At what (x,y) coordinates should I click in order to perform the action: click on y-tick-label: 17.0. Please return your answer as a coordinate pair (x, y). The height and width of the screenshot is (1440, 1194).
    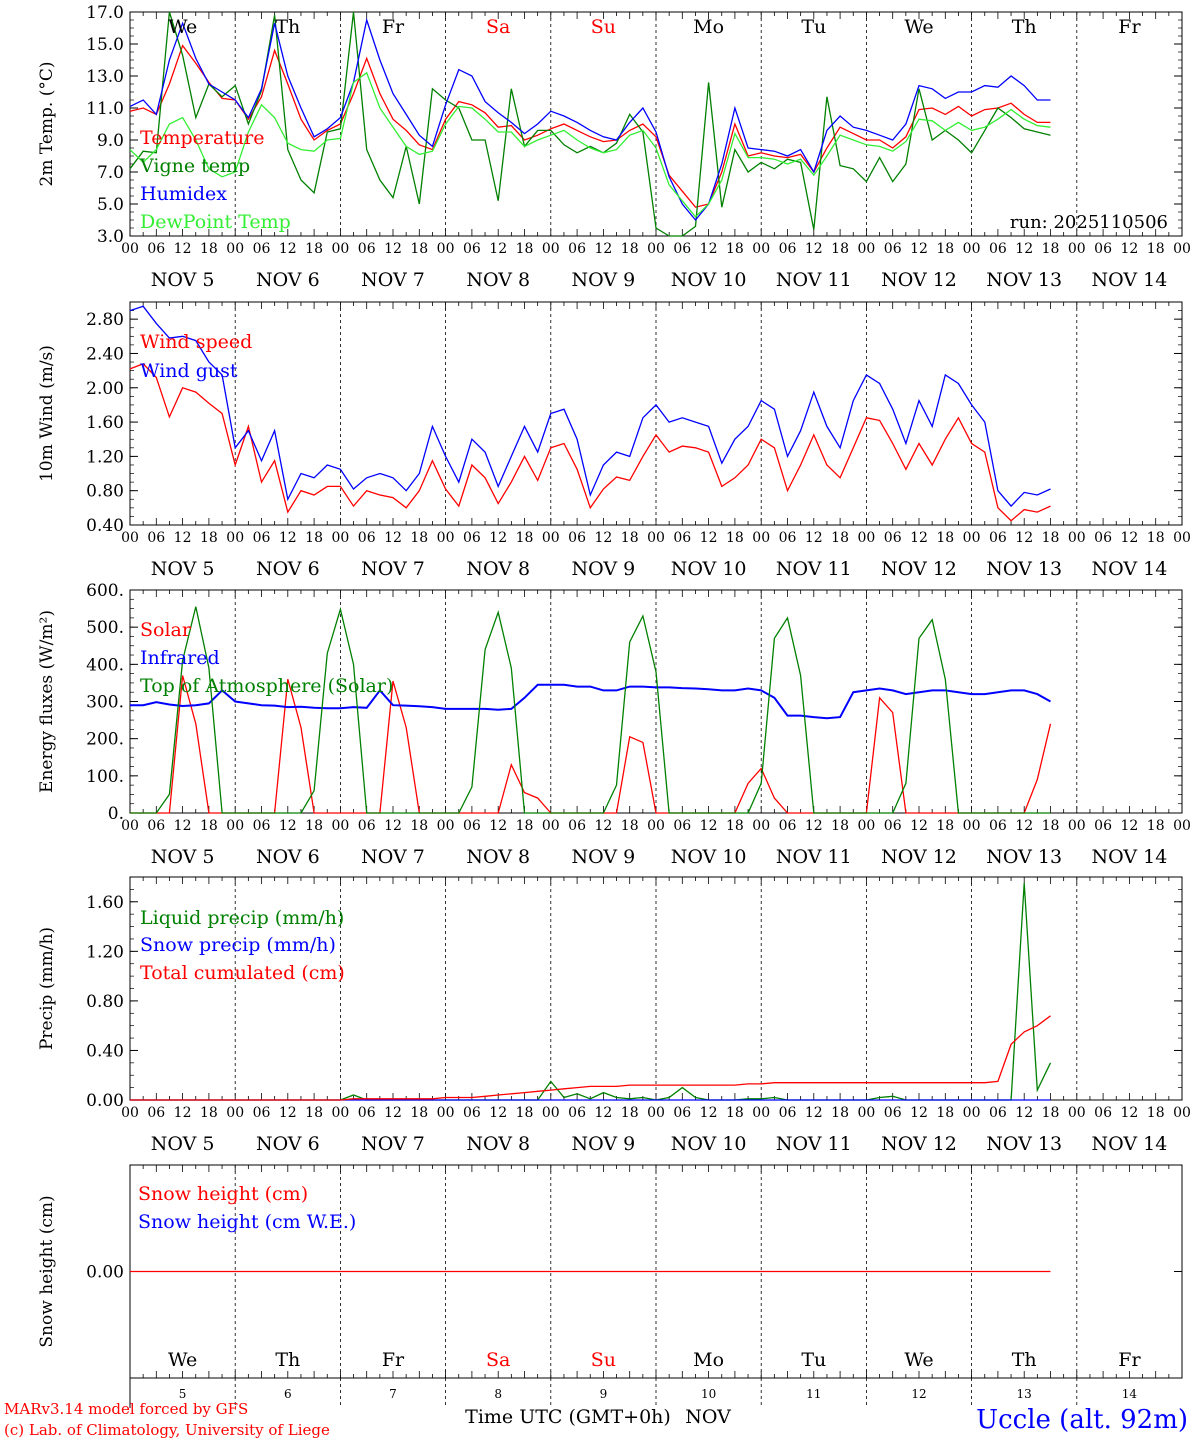
    Looking at the image, I should click on (105, 13).